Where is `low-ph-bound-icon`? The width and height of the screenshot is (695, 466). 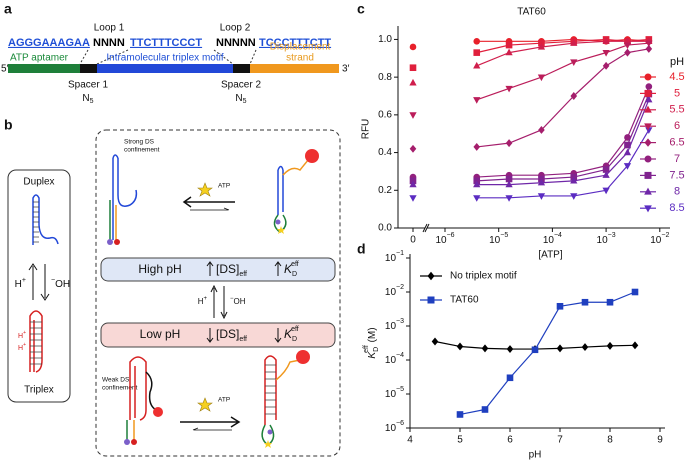 low-ph-bound-icon is located at coordinates (143, 400).